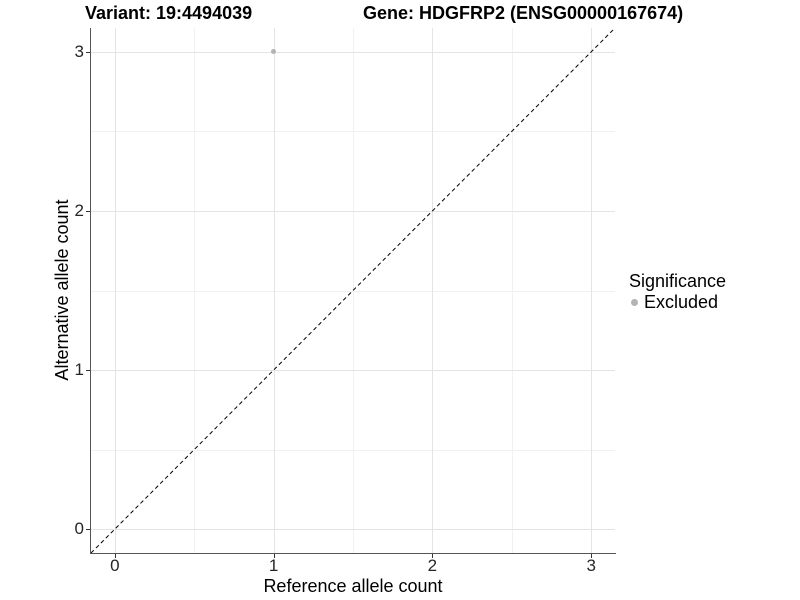 Image resolution: width=800 pixels, height=600 pixels. I want to click on scatter-point, so click(274, 52).